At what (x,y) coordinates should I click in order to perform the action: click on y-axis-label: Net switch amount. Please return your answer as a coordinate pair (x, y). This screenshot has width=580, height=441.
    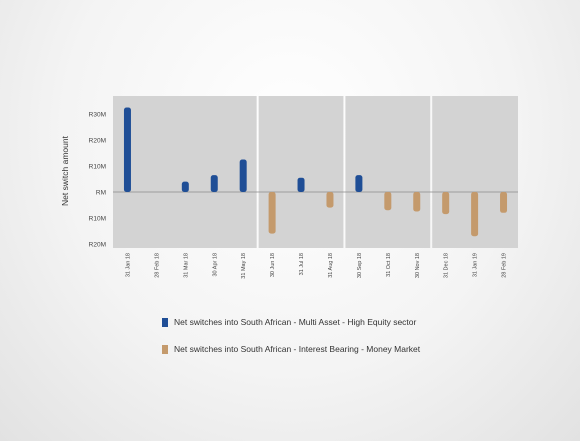
    Looking at the image, I should click on (65, 170).